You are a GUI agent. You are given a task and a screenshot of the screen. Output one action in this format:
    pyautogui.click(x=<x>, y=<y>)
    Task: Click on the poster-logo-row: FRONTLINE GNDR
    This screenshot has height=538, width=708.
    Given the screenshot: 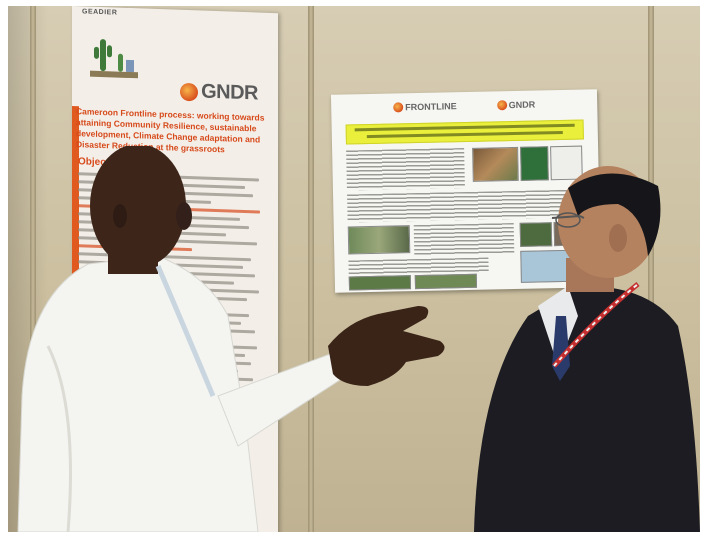 What is the action you would take?
    pyautogui.click(x=464, y=106)
    